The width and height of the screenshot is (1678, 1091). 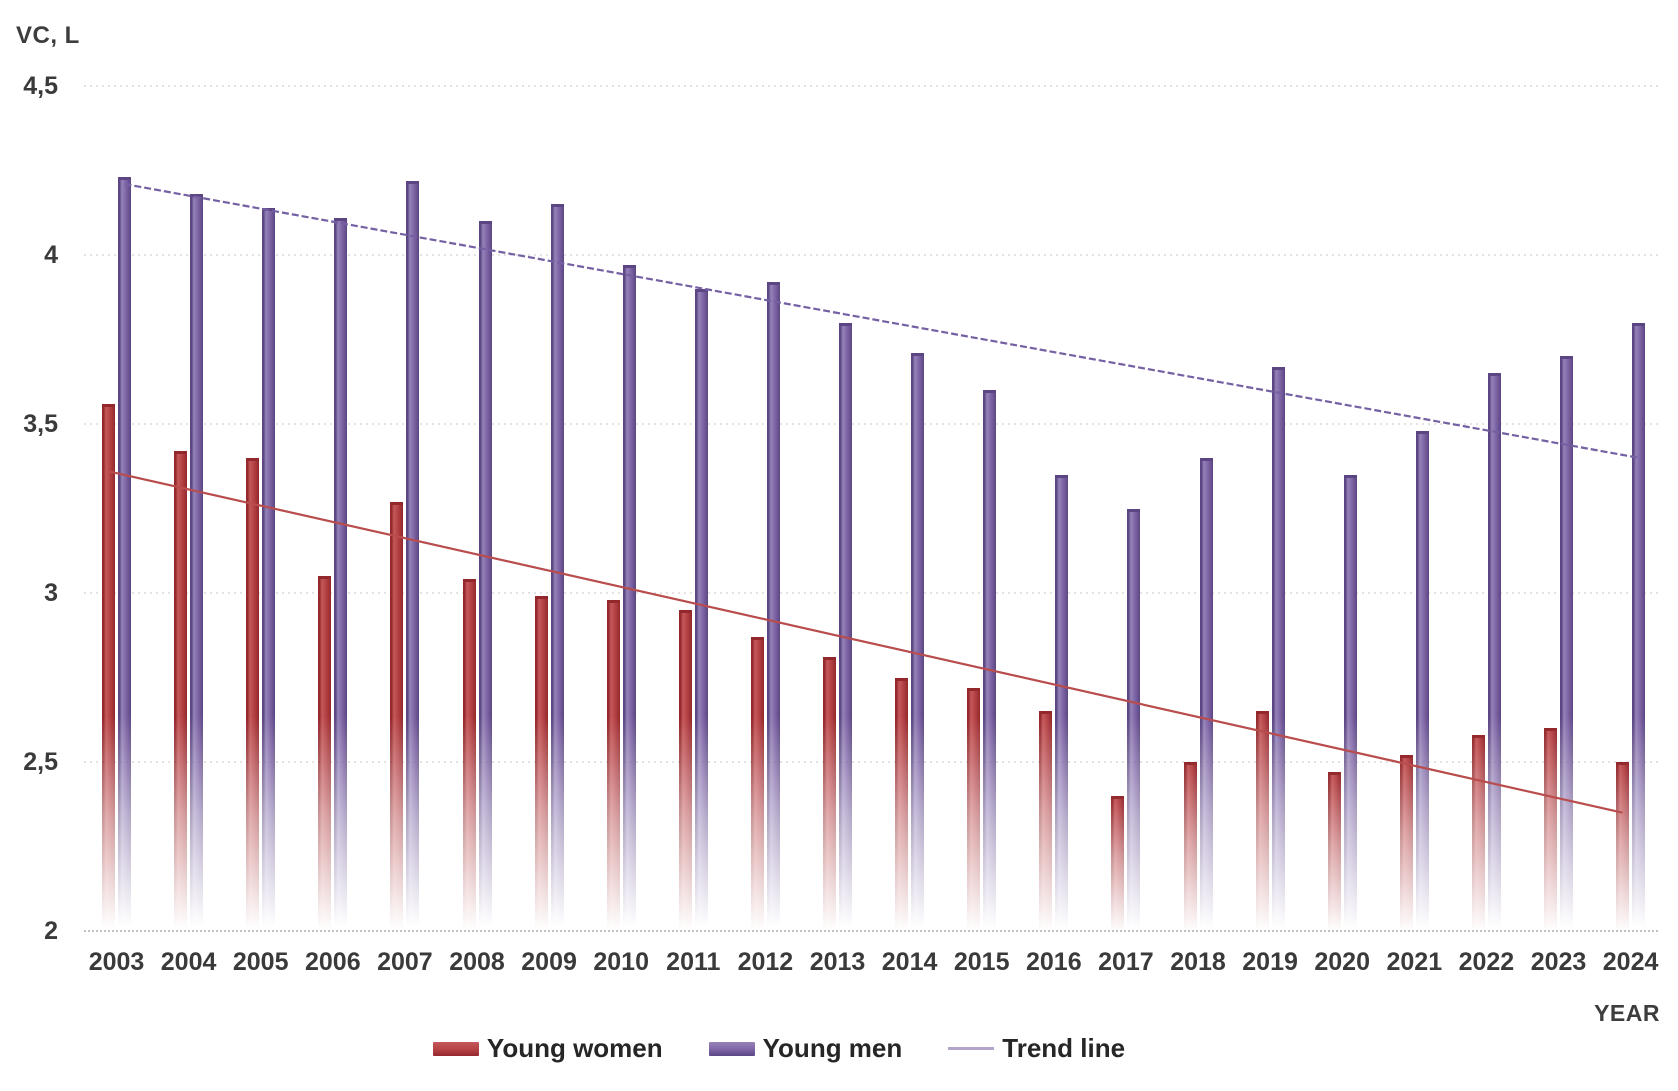 What do you see at coordinates (413, 557) in the screenshot?
I see `bar-young-men-2007` at bounding box center [413, 557].